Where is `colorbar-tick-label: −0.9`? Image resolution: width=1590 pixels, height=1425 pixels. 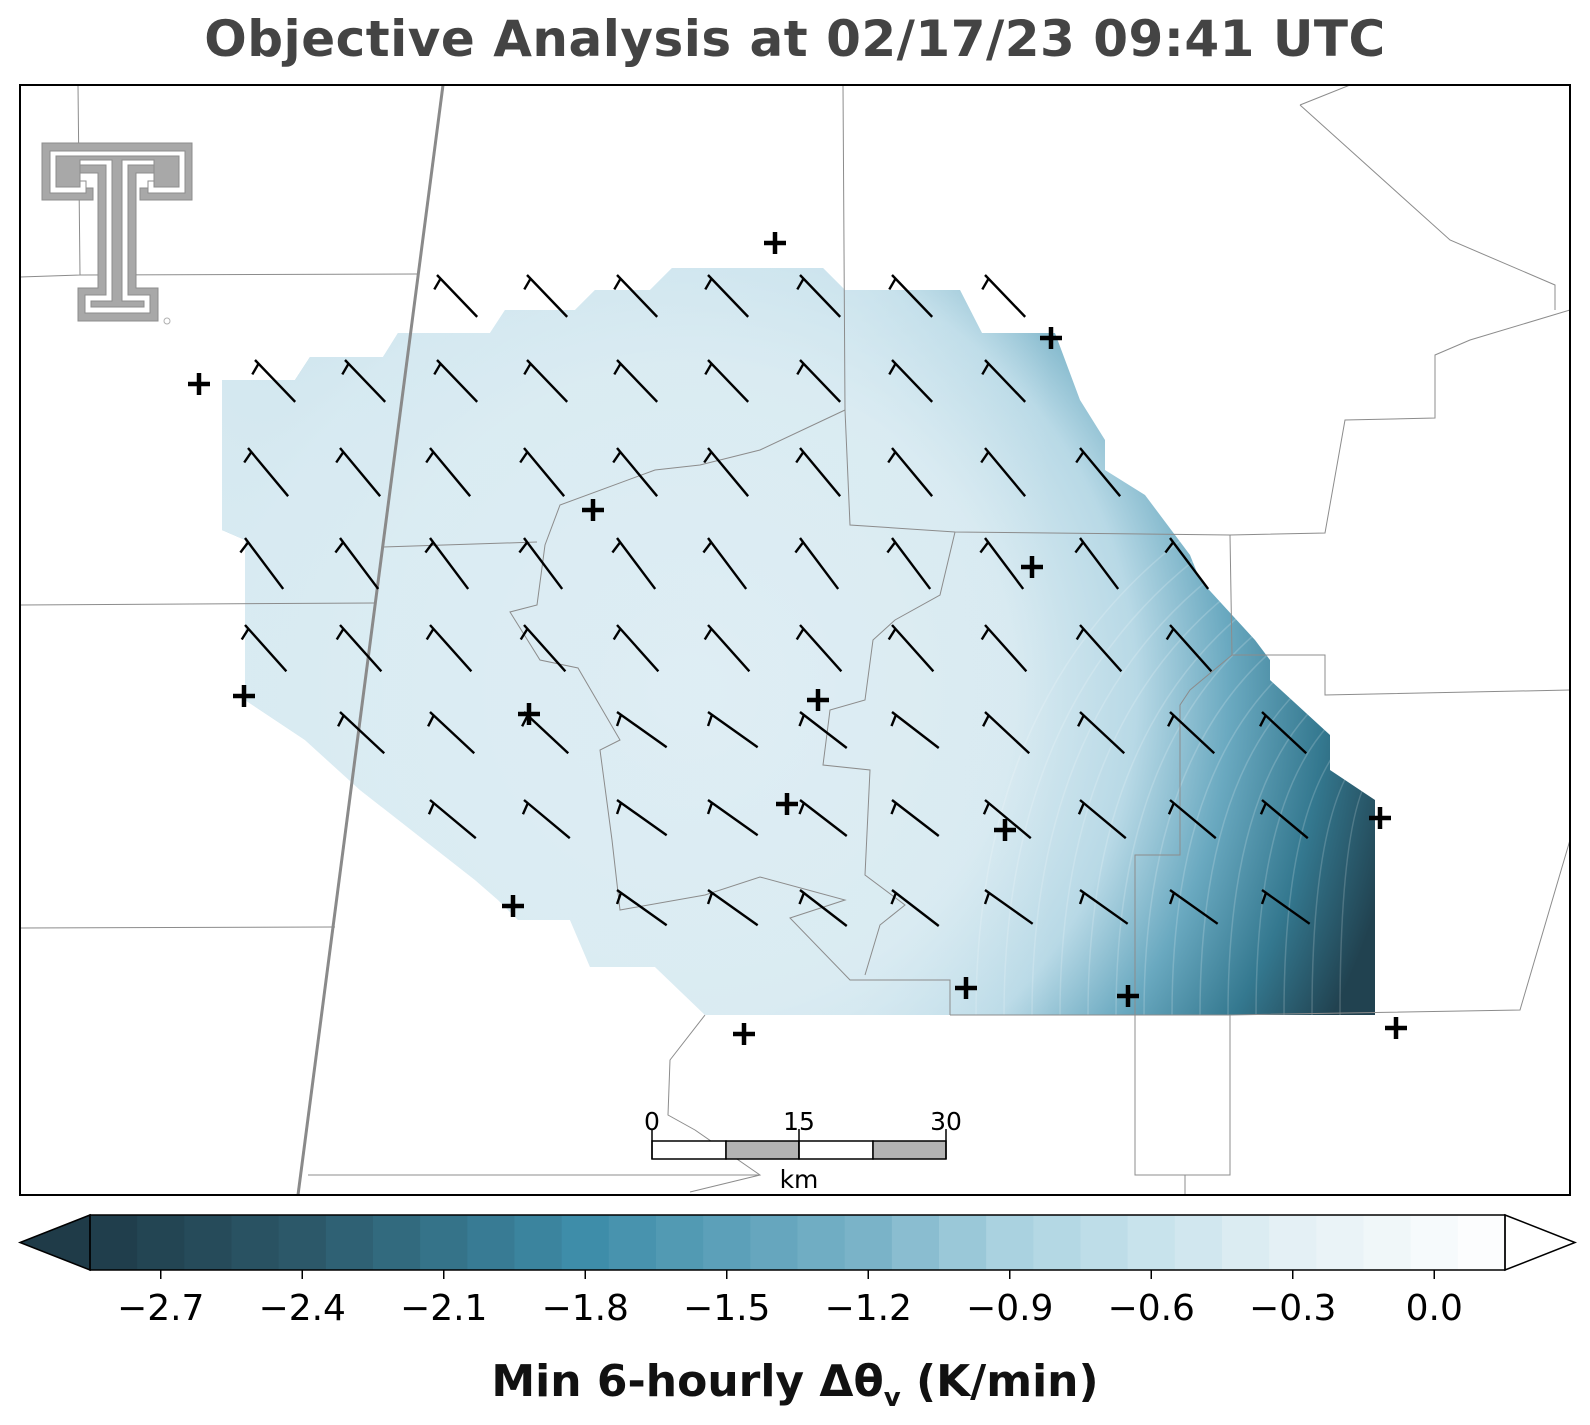
colorbar-tick-label: −0.9 is located at coordinates (1009, 1308).